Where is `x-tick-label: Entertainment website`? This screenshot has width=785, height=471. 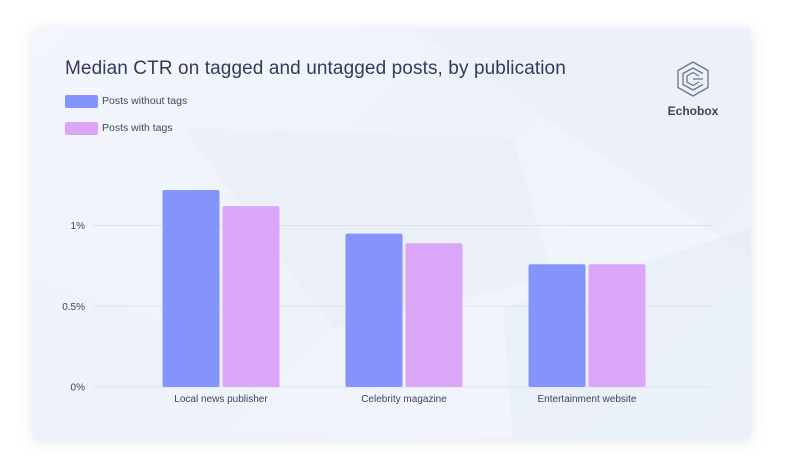
x-tick-label: Entertainment website is located at coordinates (587, 399).